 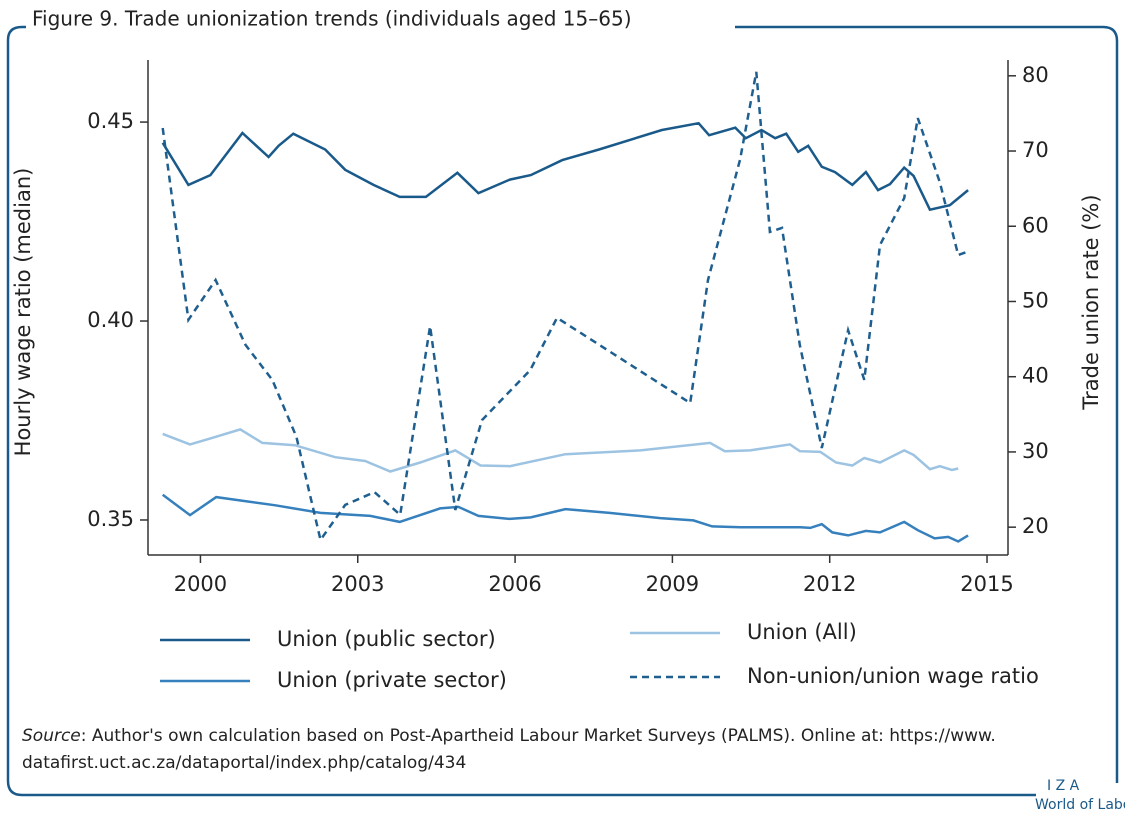 What do you see at coordinates (357, 584) in the screenshot?
I see `x-tick-label: 2003` at bounding box center [357, 584].